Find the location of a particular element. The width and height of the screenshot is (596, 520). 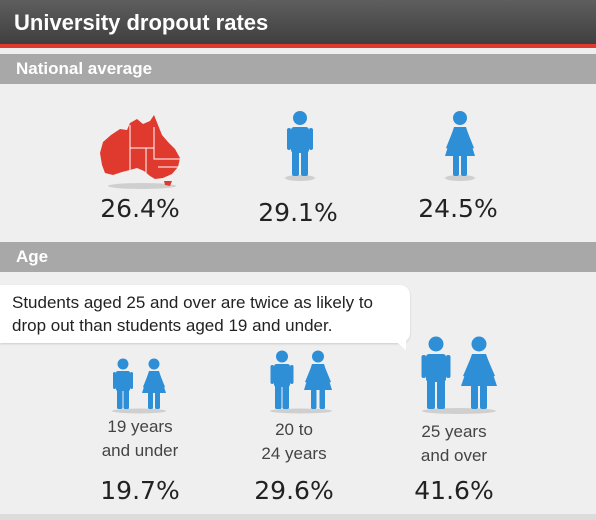

age-label-line: 20 to is located at coordinates (294, 429).